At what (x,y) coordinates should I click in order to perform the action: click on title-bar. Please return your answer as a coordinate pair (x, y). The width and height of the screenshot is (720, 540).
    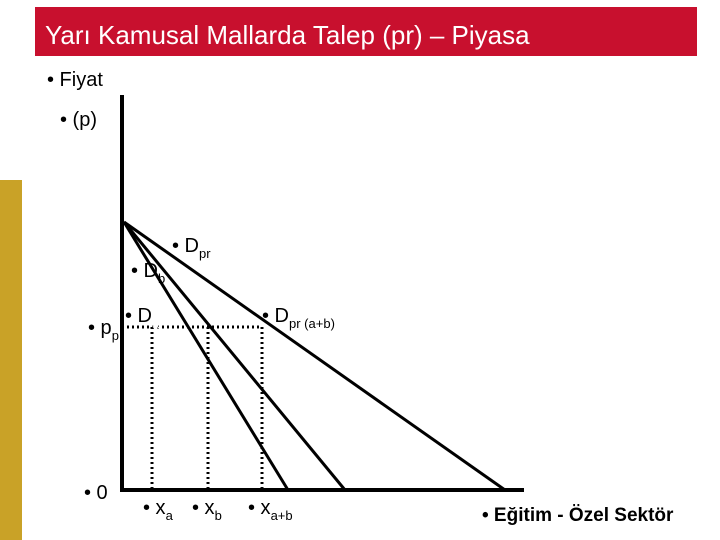
    Looking at the image, I should click on (366, 31).